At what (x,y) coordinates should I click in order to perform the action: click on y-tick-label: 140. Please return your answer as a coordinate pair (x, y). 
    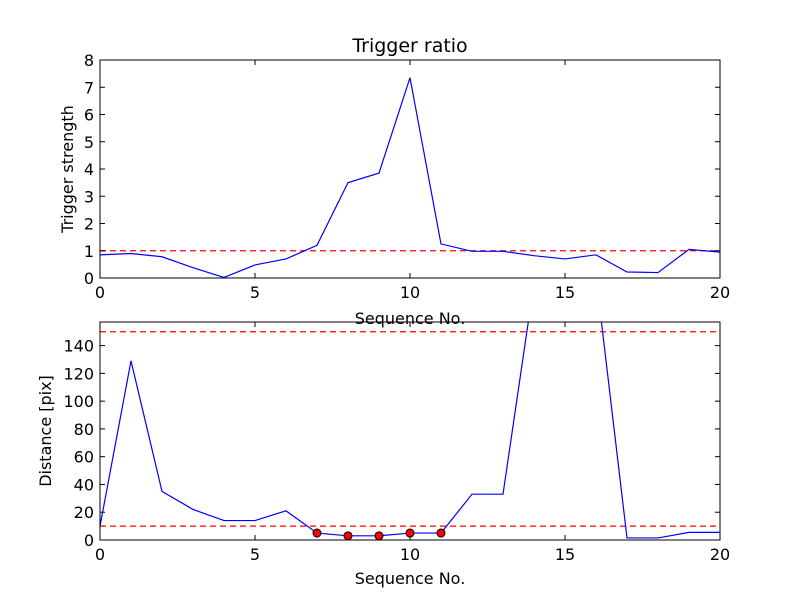
    Looking at the image, I should click on (78, 346).